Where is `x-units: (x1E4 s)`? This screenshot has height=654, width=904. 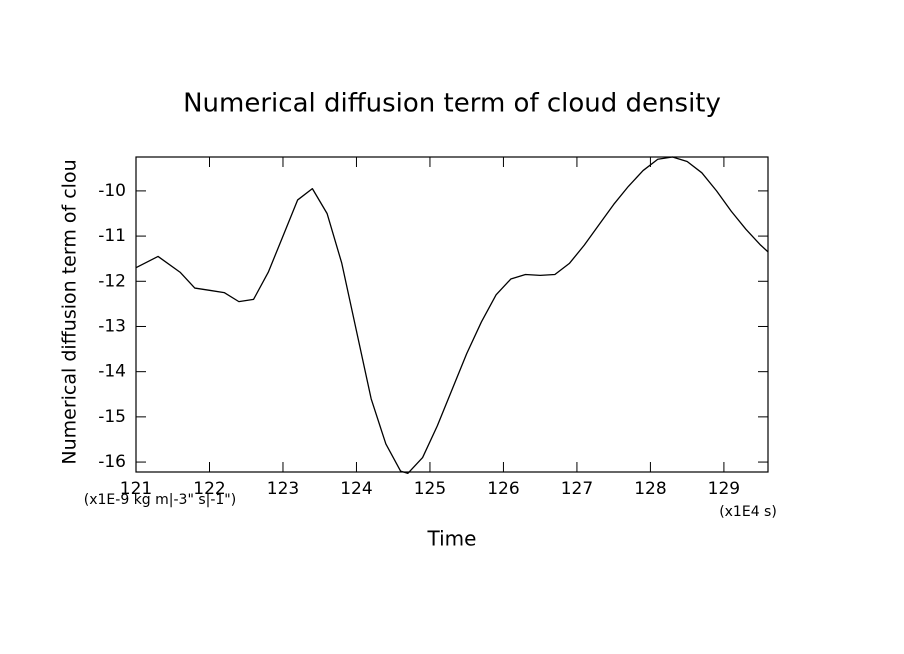 x-units: (x1E4 s) is located at coordinates (748, 512).